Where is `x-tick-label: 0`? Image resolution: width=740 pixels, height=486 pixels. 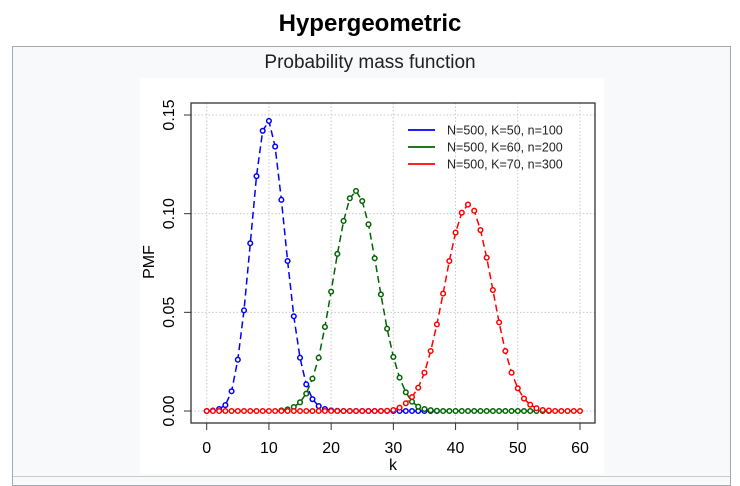
x-tick-label: 0 is located at coordinates (206, 448).